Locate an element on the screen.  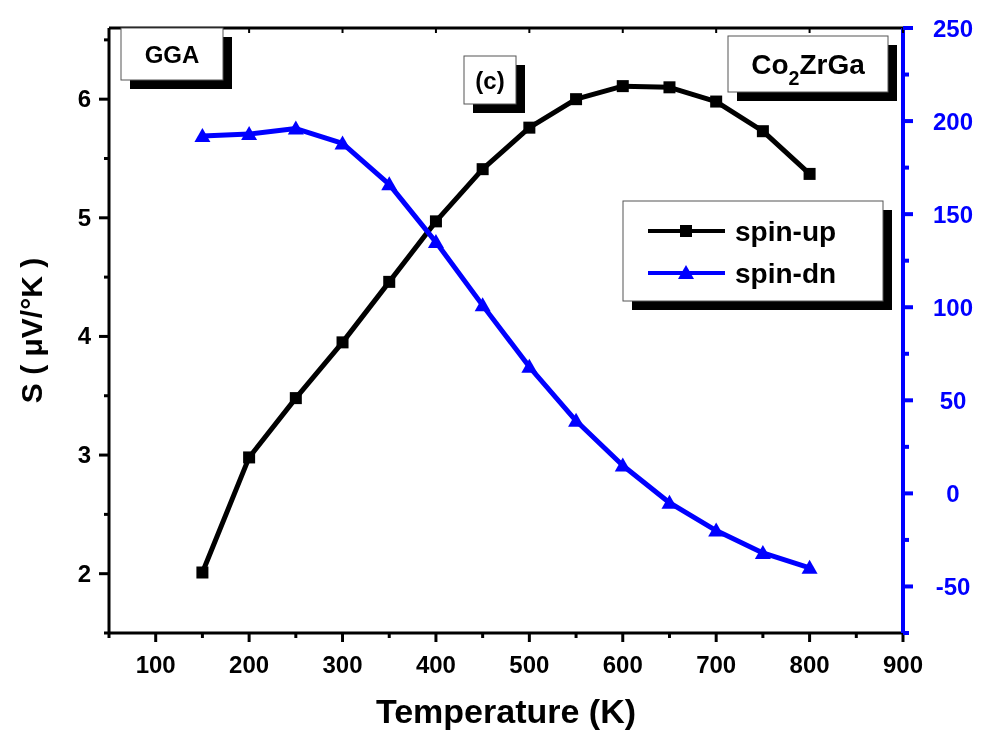
x-tick-label: 300 is located at coordinates (342, 664).